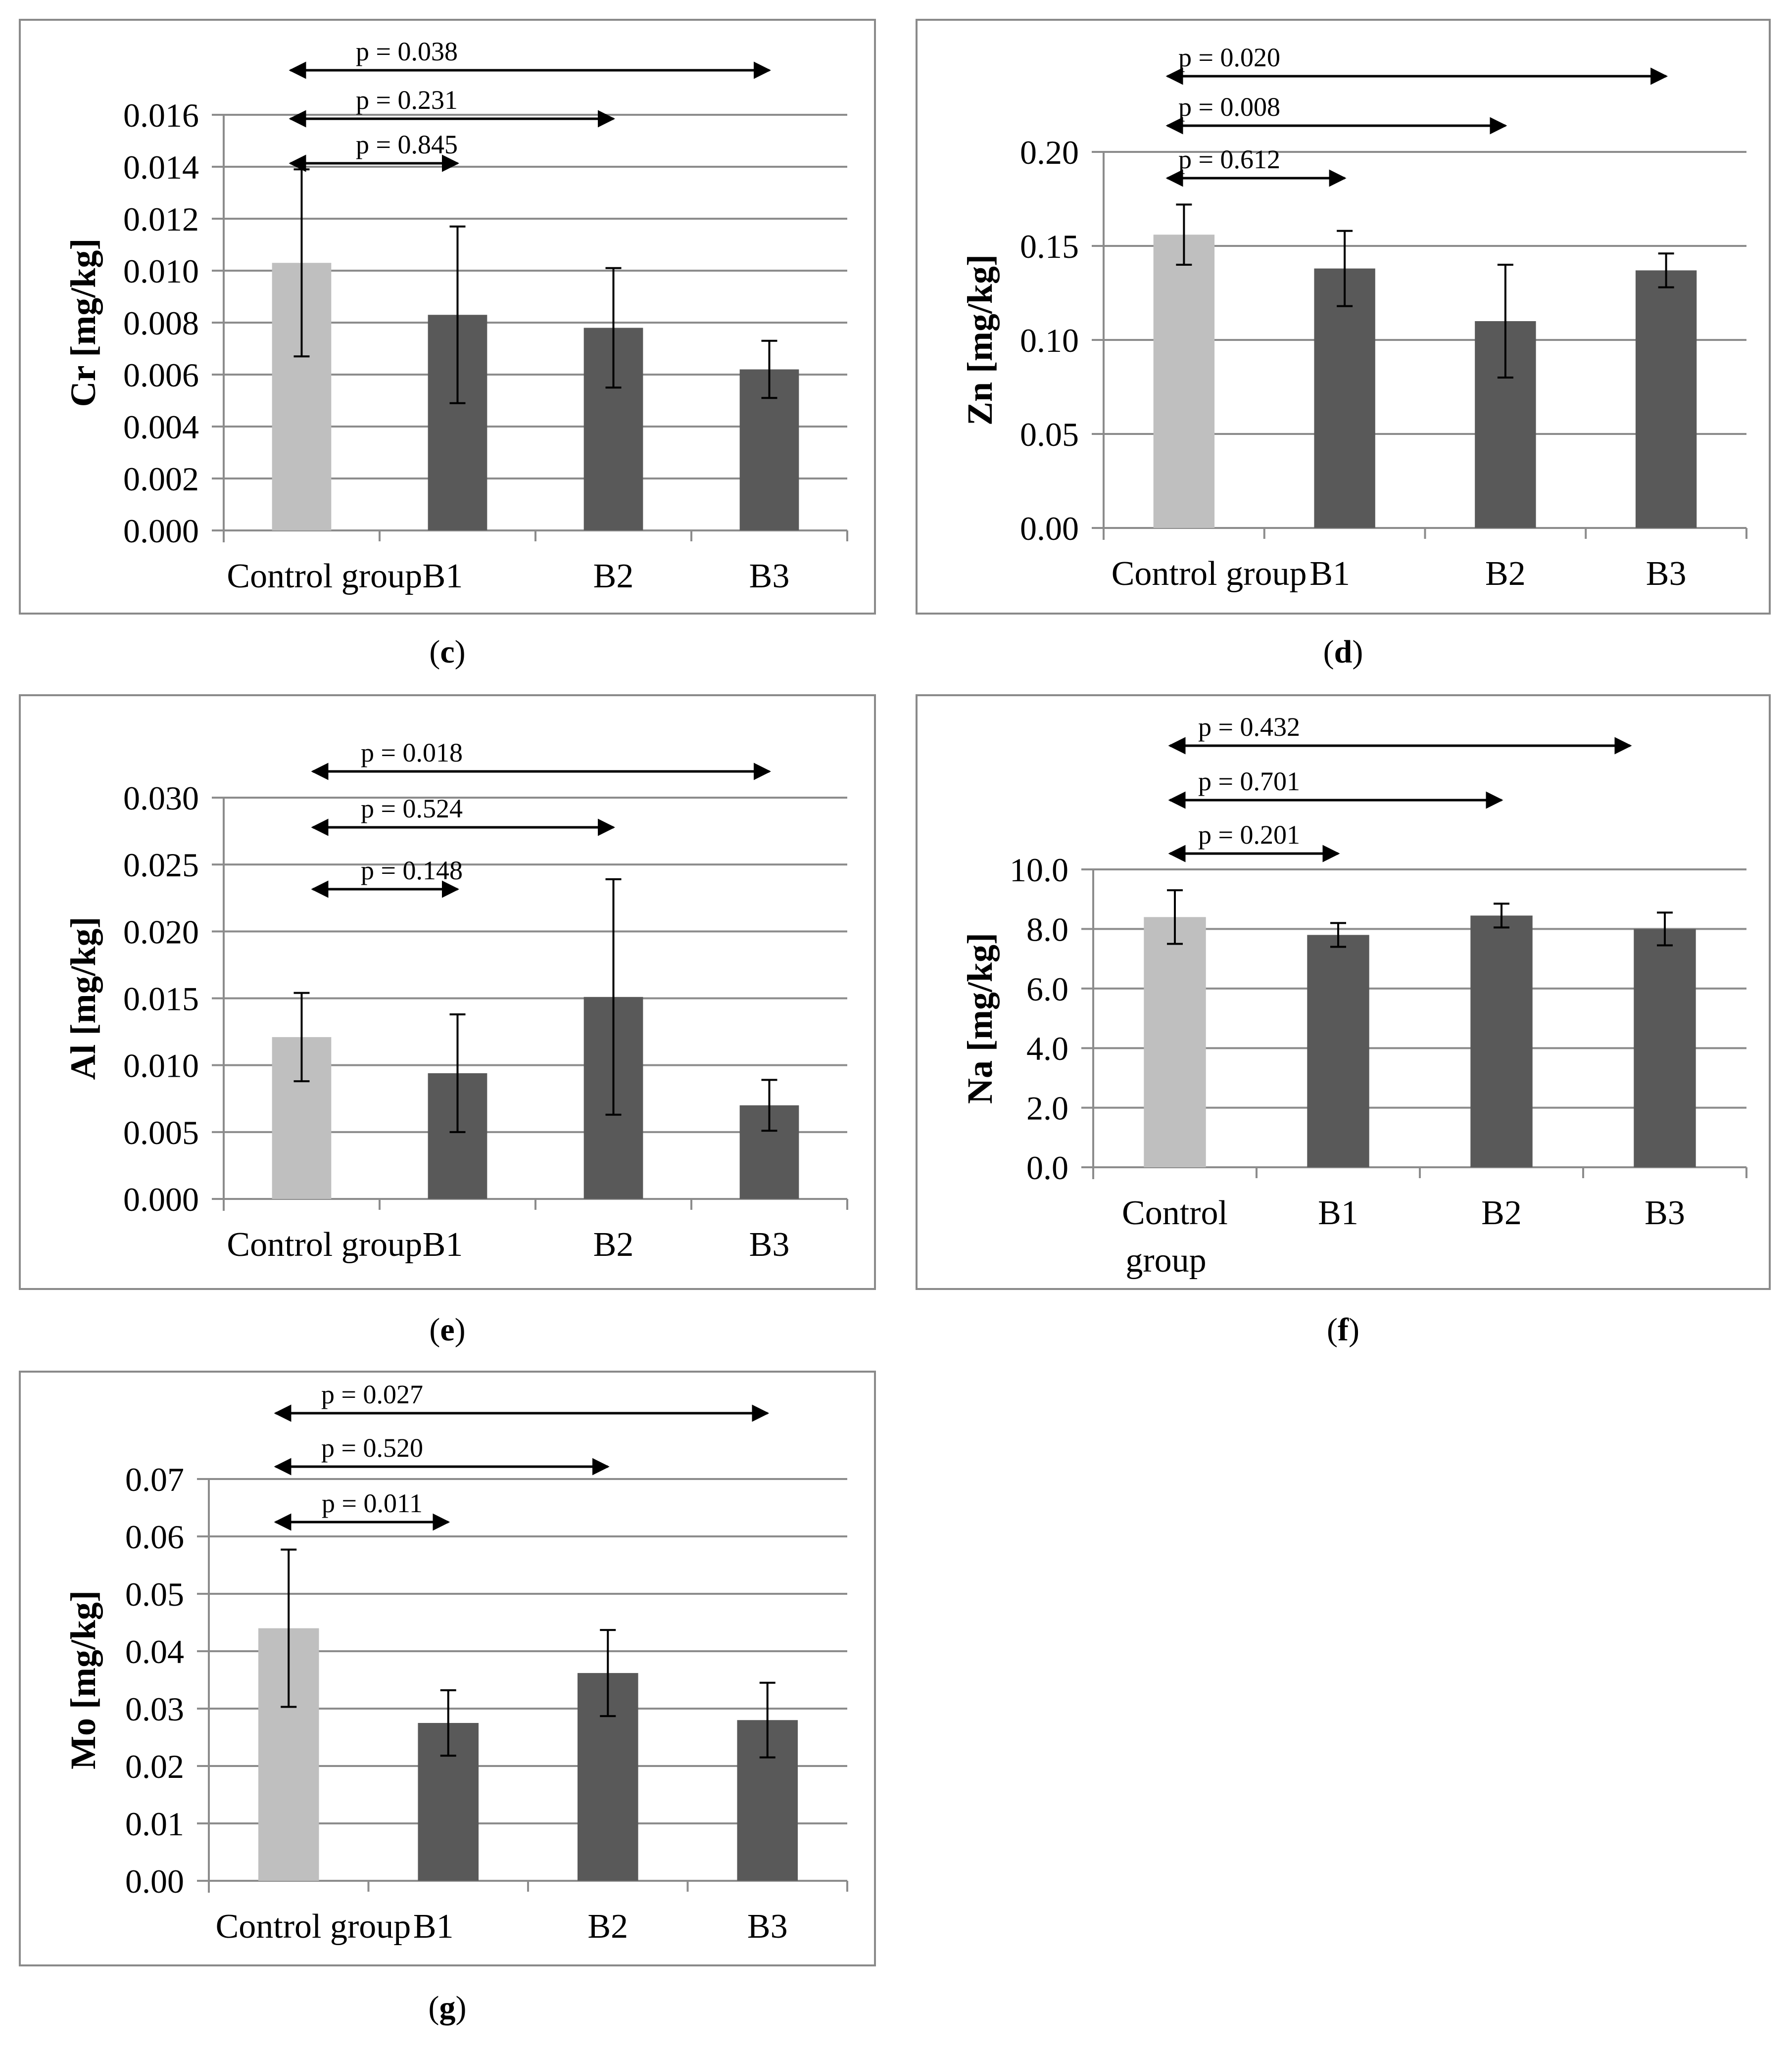 This screenshot has width=1792, height=2053. Describe the element at coordinates (407, 145) in the screenshot. I see `p-value-label: p = 0.845` at that location.